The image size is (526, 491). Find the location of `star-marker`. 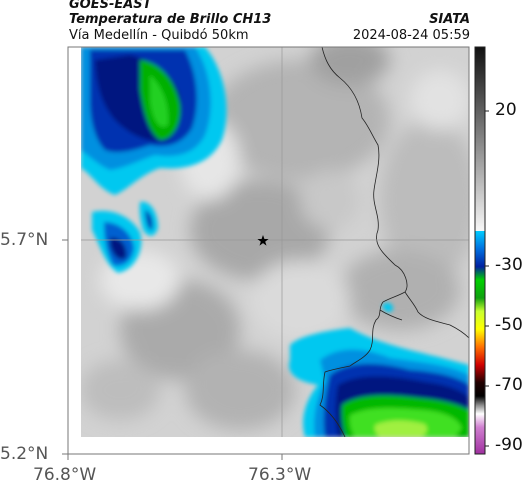

star-marker is located at coordinates (263, 240).